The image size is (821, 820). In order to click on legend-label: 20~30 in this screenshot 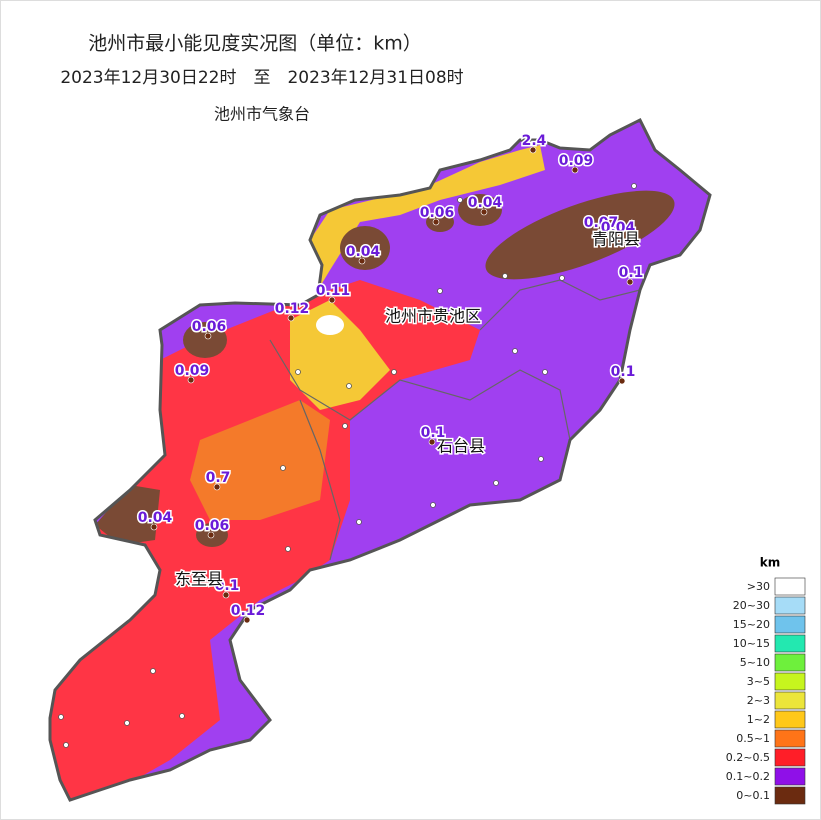, I will do `click(751, 605)`.